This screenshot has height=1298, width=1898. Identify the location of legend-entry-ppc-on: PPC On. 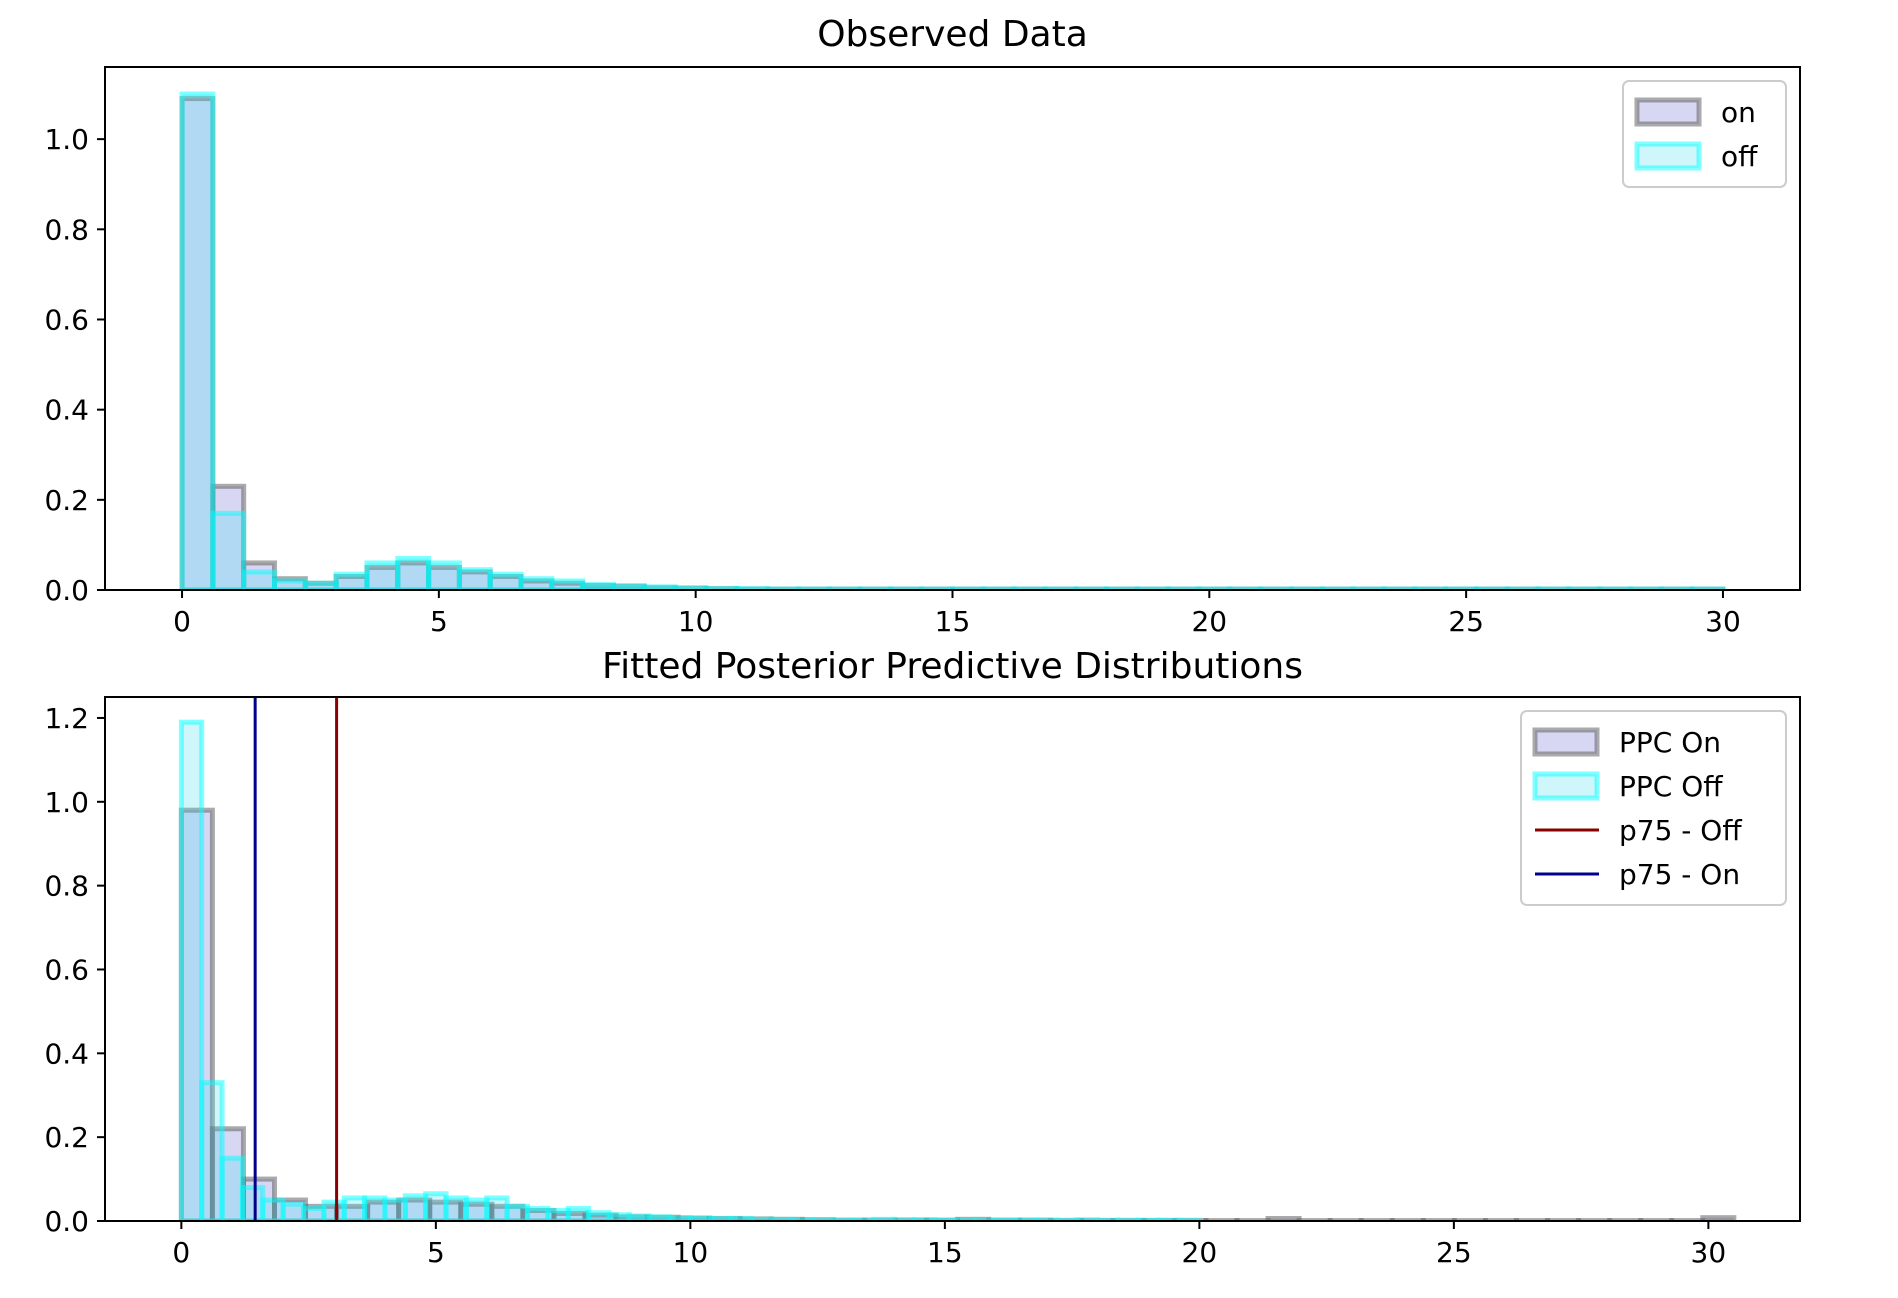
(1626, 742).